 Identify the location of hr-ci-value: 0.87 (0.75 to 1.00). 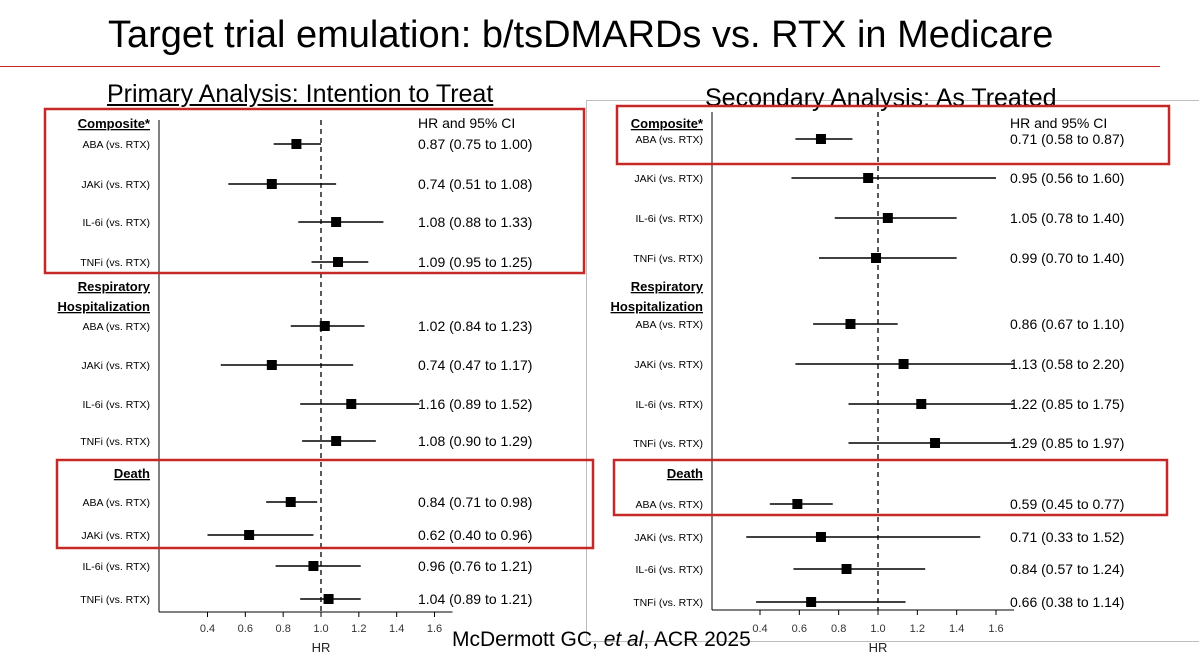
(475, 144).